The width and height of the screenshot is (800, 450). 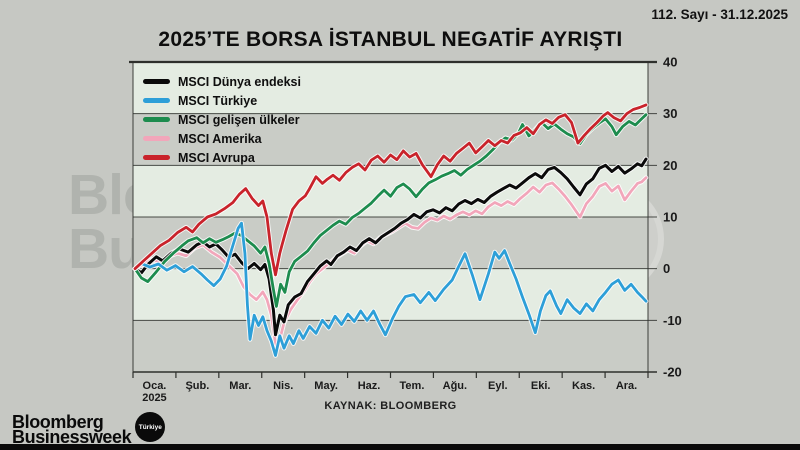 What do you see at coordinates (216, 157) in the screenshot?
I see `legend-label: MSCI Avrupa` at bounding box center [216, 157].